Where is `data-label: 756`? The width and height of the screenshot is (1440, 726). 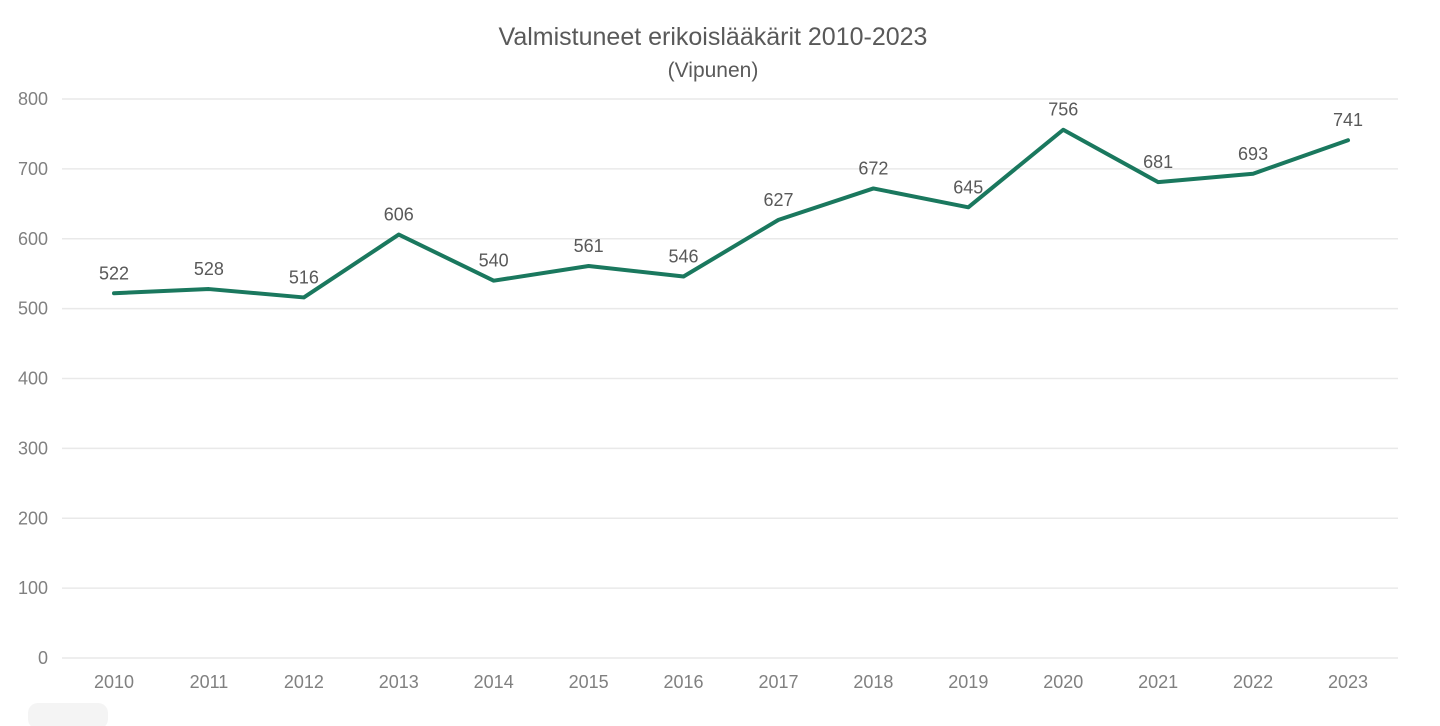
data-label: 756 is located at coordinates (1063, 110).